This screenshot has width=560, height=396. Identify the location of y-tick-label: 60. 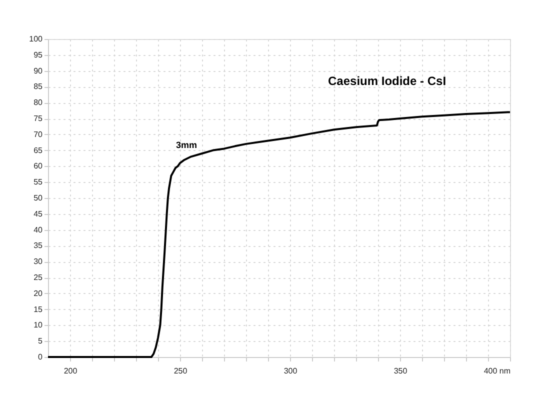
(39, 166).